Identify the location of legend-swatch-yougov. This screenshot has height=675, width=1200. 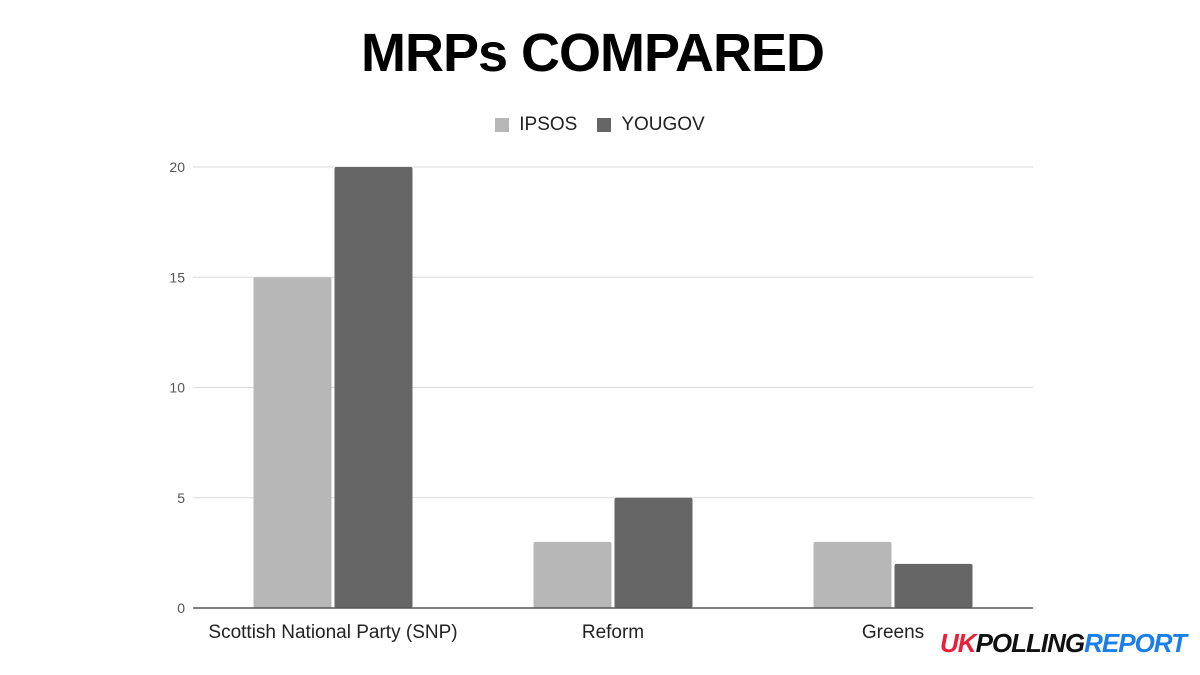
(604, 125).